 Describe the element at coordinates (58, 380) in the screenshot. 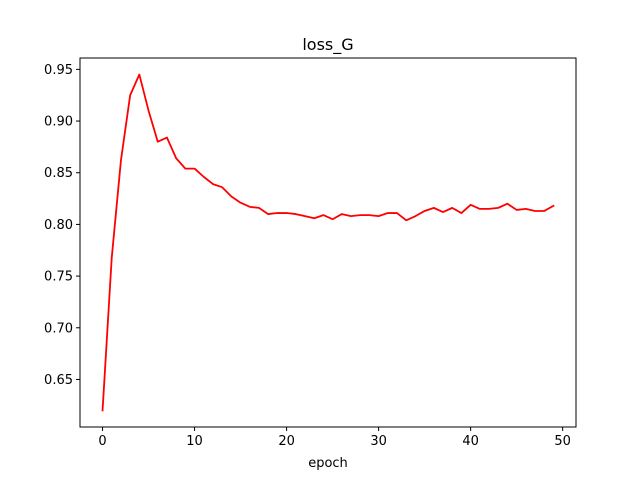

I see `y-tick-label: 0.65` at that location.